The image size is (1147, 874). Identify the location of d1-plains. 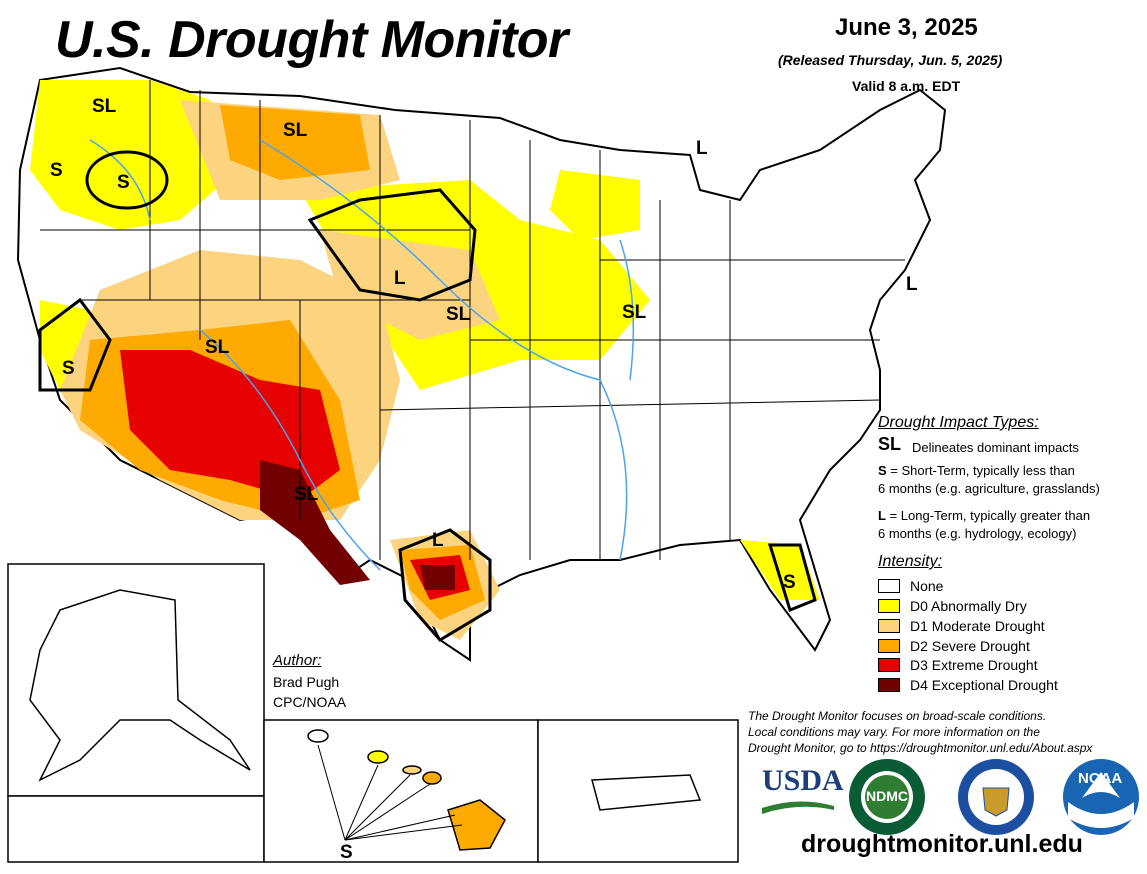
(410, 285).